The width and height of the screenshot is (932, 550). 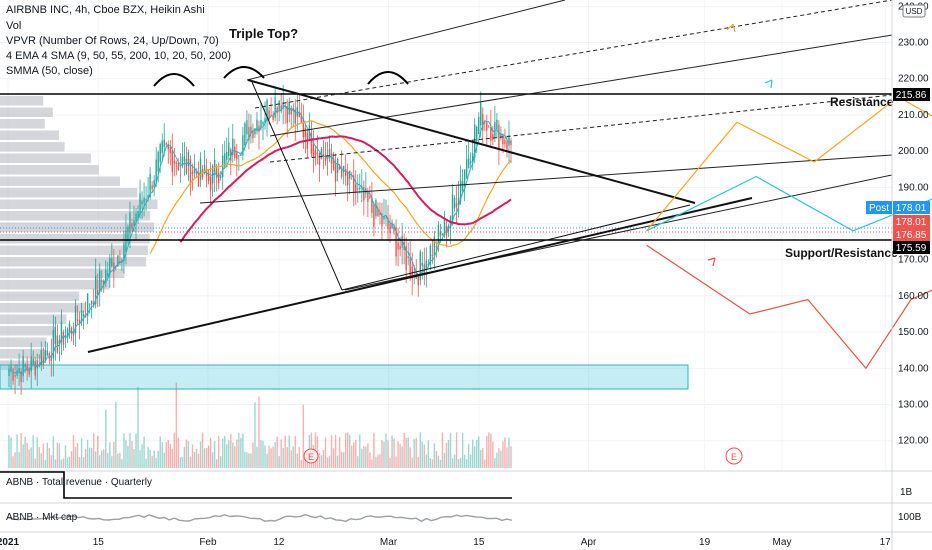 I want to click on time-tick: 19, so click(x=705, y=542).